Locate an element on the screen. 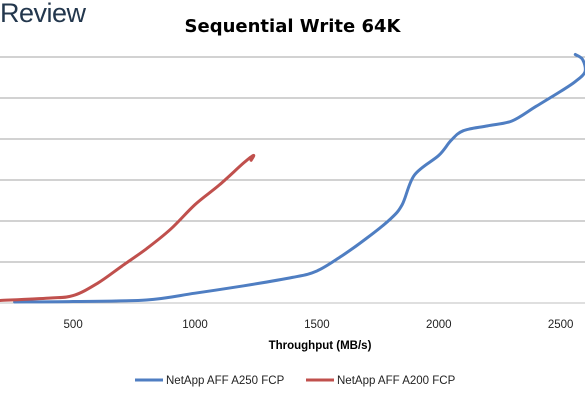  legend-label: NetApp AFF A200 FCP is located at coordinates (396, 381).